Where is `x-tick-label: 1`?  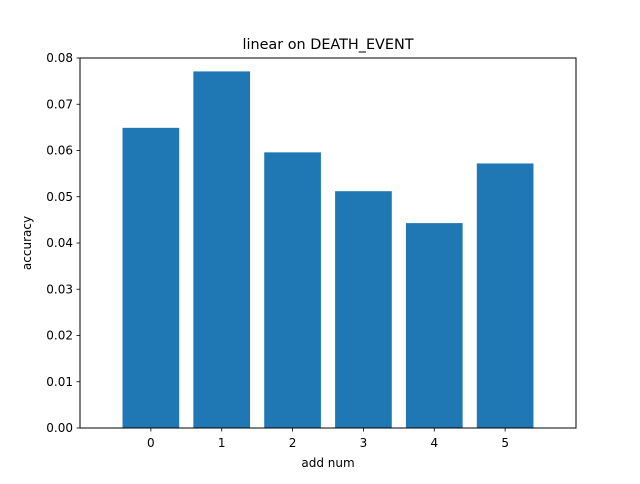
x-tick-label: 1 is located at coordinates (222, 443).